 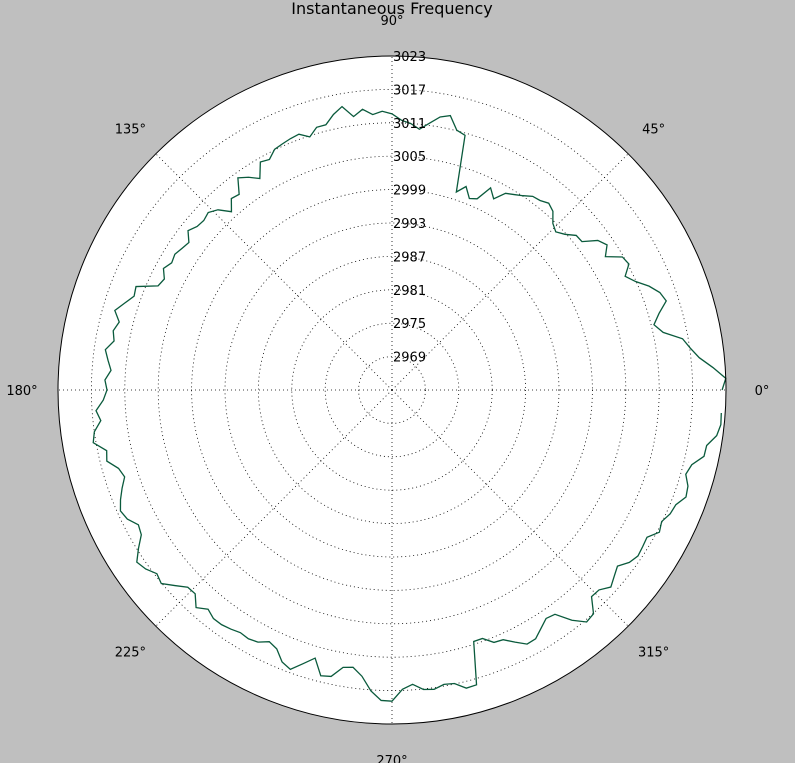 I want to click on angular-tick-label: 45°, so click(x=653, y=129).